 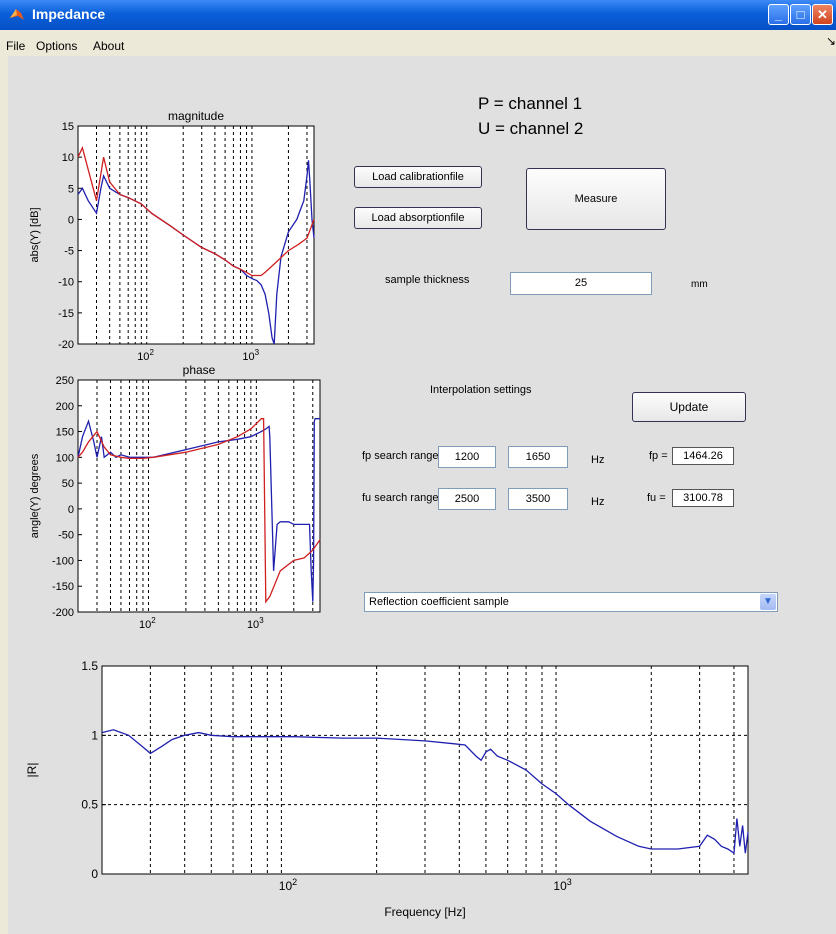 What do you see at coordinates (68, 127) in the screenshot?
I see `y-tick-label: 15` at bounding box center [68, 127].